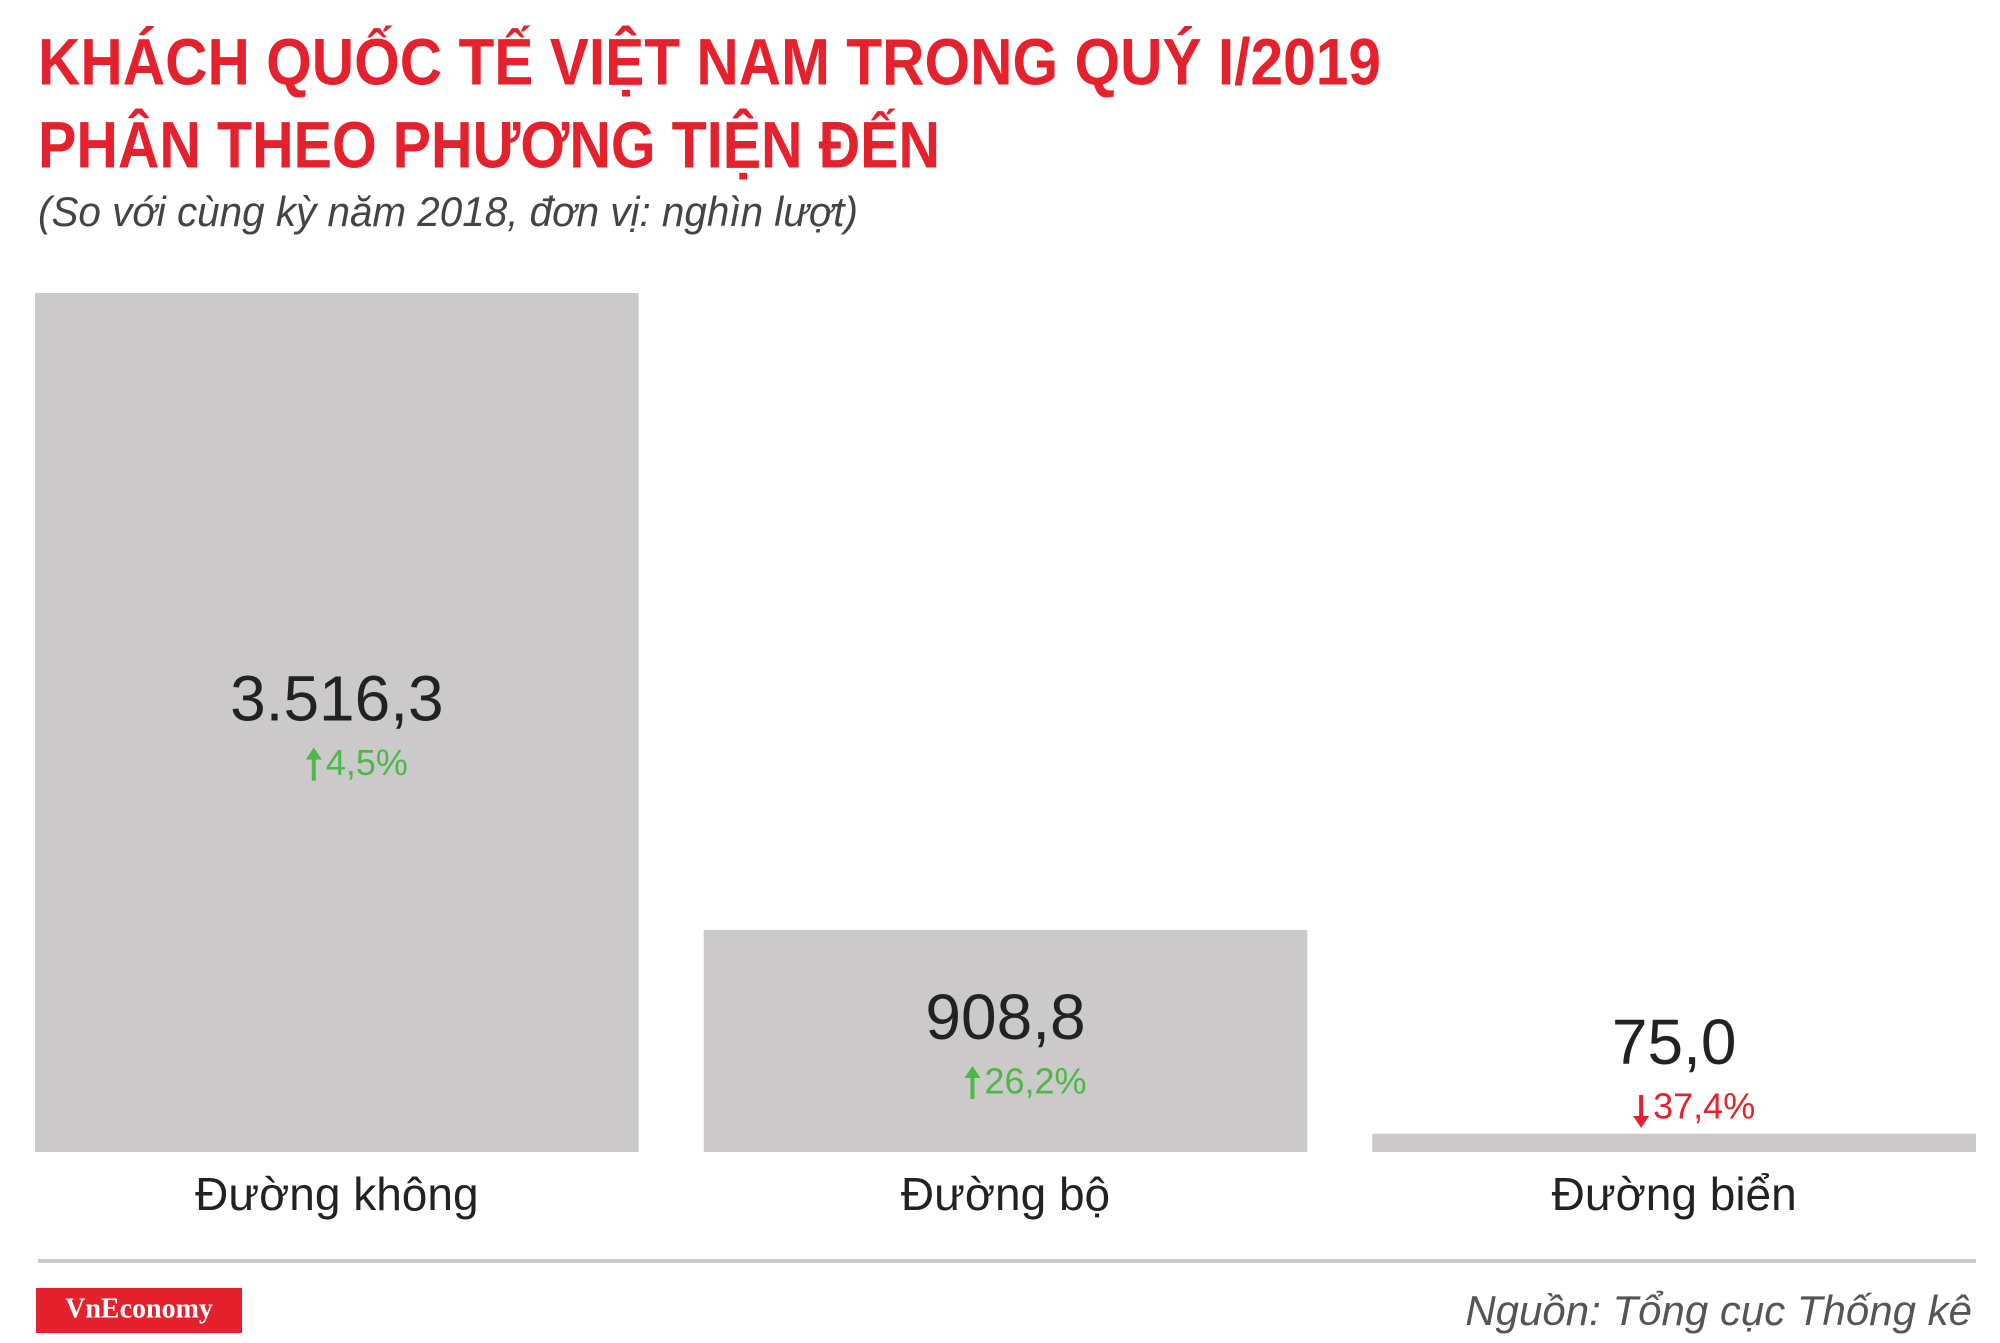 The height and width of the screenshot is (1343, 2000). Describe the element at coordinates (1674, 1042) in the screenshot. I see `value-label: 75,0` at that location.